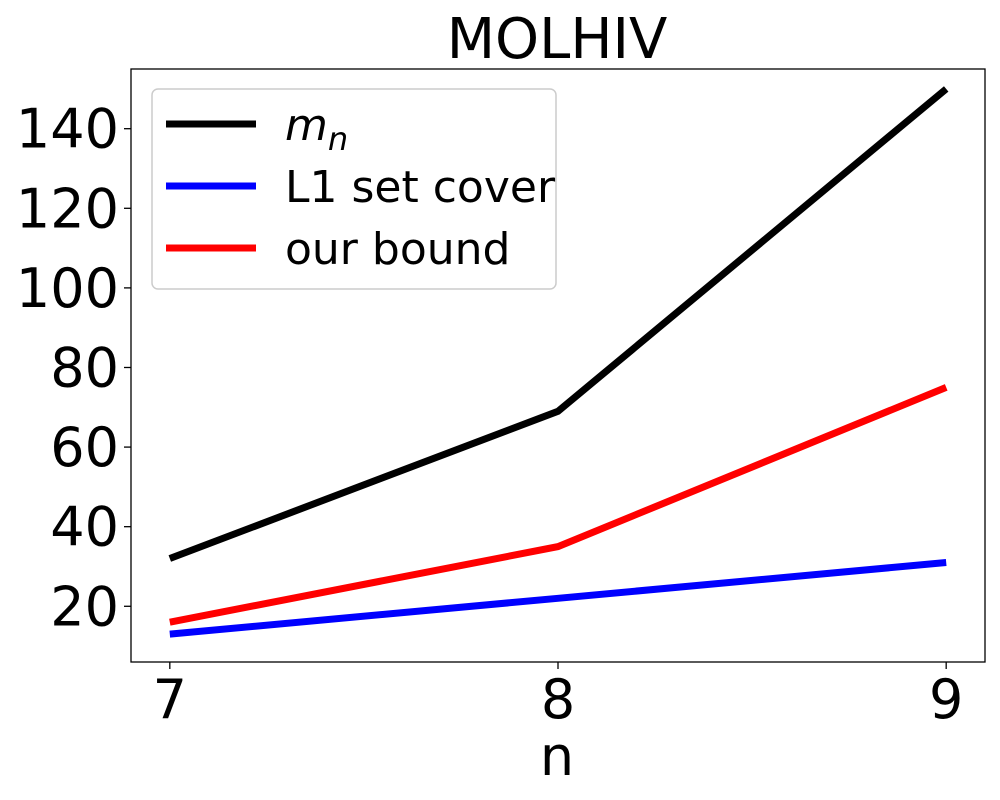 Image resolution: width=1000 pixels, height=800 pixels. What do you see at coordinates (84, 527) in the screenshot?
I see `y-tick-label: 40` at bounding box center [84, 527].